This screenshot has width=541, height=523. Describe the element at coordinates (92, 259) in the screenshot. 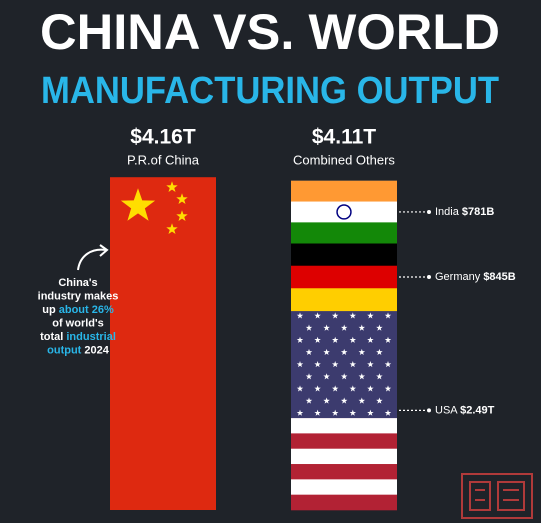

I see `annotation-arrow` at that location.